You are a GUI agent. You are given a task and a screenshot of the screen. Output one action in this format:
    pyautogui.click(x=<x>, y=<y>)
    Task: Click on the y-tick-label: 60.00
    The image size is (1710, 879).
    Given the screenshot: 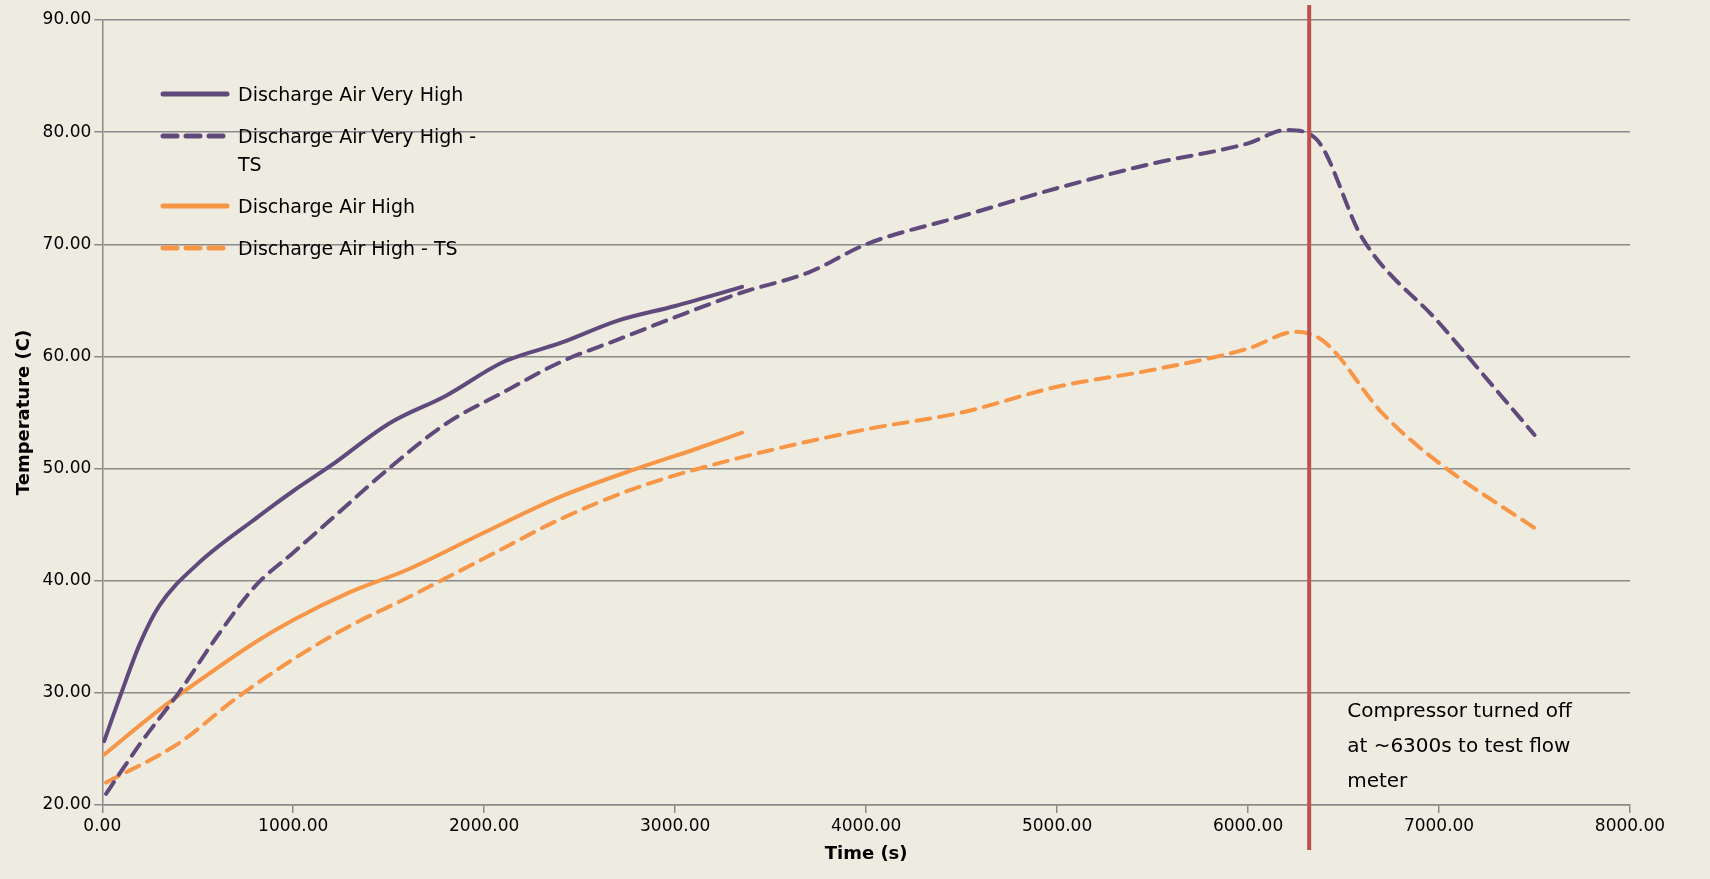 What is the action you would take?
    pyautogui.click(x=67, y=354)
    